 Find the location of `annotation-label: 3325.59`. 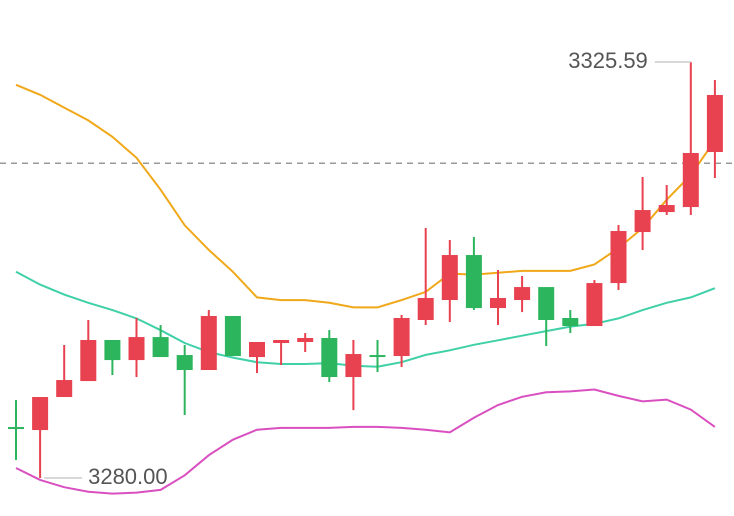

annotation-label: 3325.59 is located at coordinates (608, 60).